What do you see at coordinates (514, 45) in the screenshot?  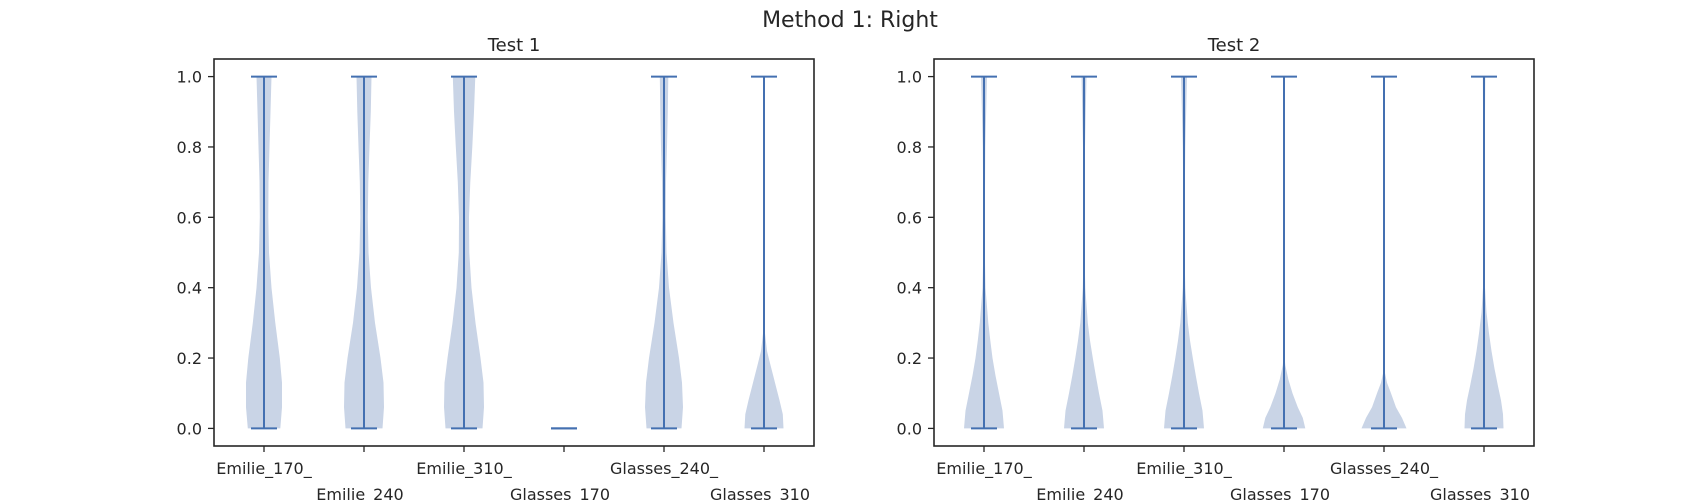 I see `panel-title: Test 1` at bounding box center [514, 45].